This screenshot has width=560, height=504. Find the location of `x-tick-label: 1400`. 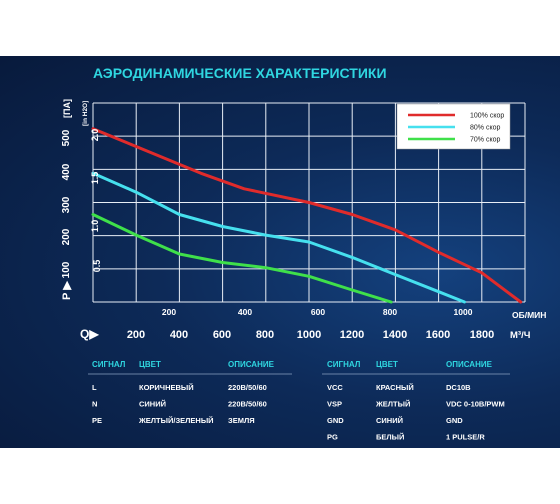

x-tick-label: 1400 is located at coordinates (395, 335).